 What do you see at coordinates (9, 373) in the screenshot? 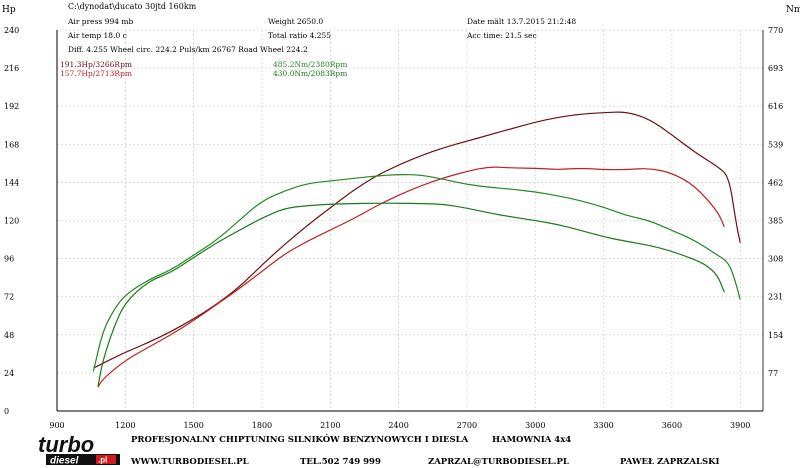
I see `y-tick-label-left: 24` at bounding box center [9, 373].